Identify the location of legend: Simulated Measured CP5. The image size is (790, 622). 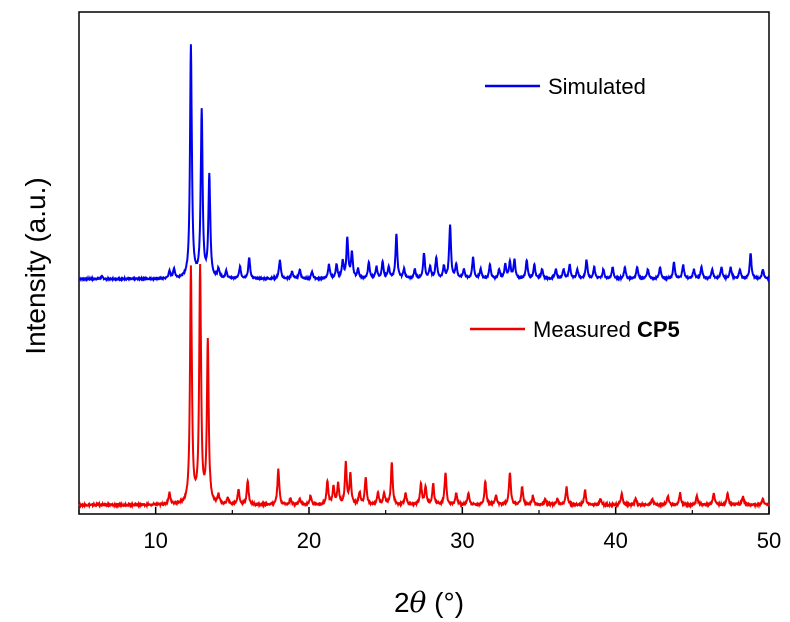
(575, 208).